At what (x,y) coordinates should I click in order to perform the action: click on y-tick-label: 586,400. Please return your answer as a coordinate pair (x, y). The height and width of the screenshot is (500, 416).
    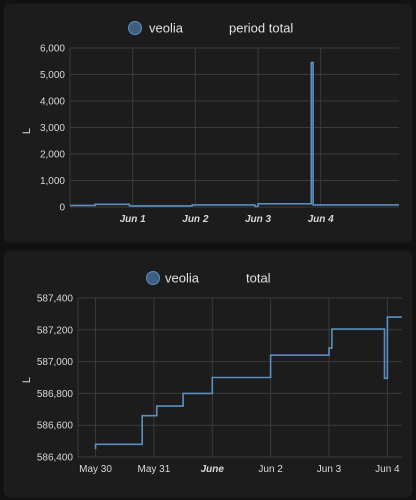
    Looking at the image, I should click on (55, 458).